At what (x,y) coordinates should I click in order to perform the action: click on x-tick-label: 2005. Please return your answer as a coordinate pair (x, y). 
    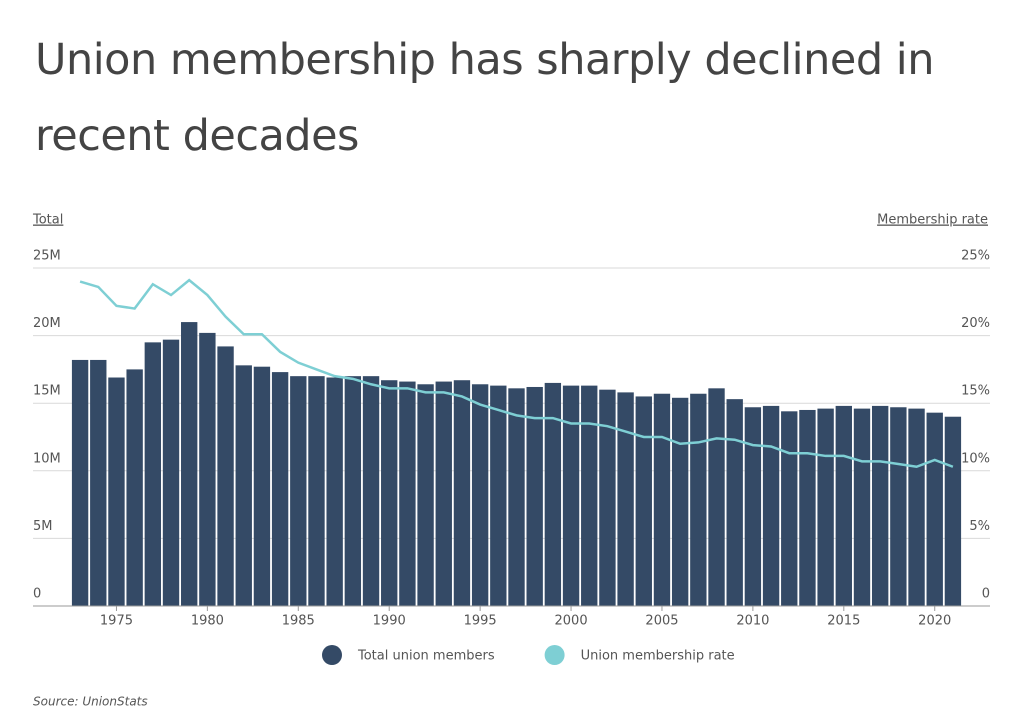
    Looking at the image, I should click on (661, 621).